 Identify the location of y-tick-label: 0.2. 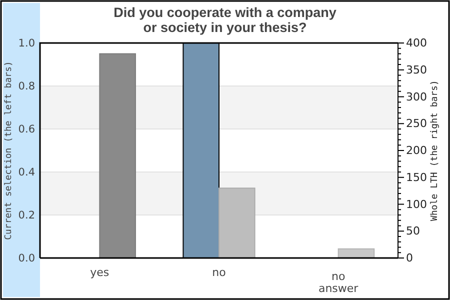
(26, 215).